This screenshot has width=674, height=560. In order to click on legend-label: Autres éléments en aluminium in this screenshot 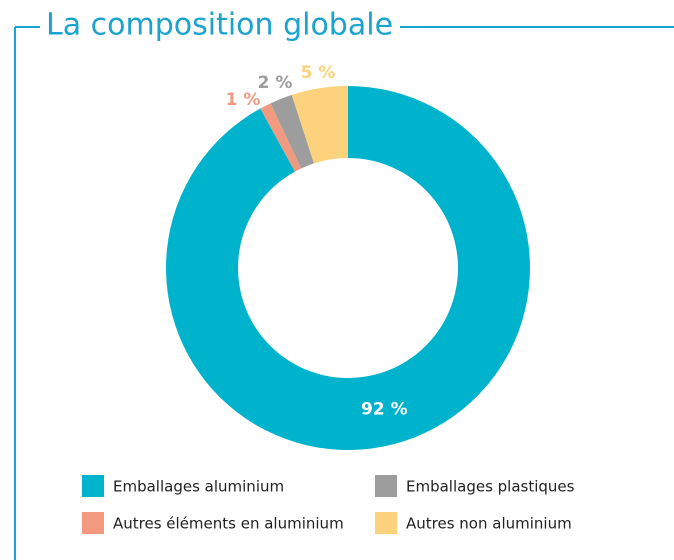, I will do `click(228, 524)`.